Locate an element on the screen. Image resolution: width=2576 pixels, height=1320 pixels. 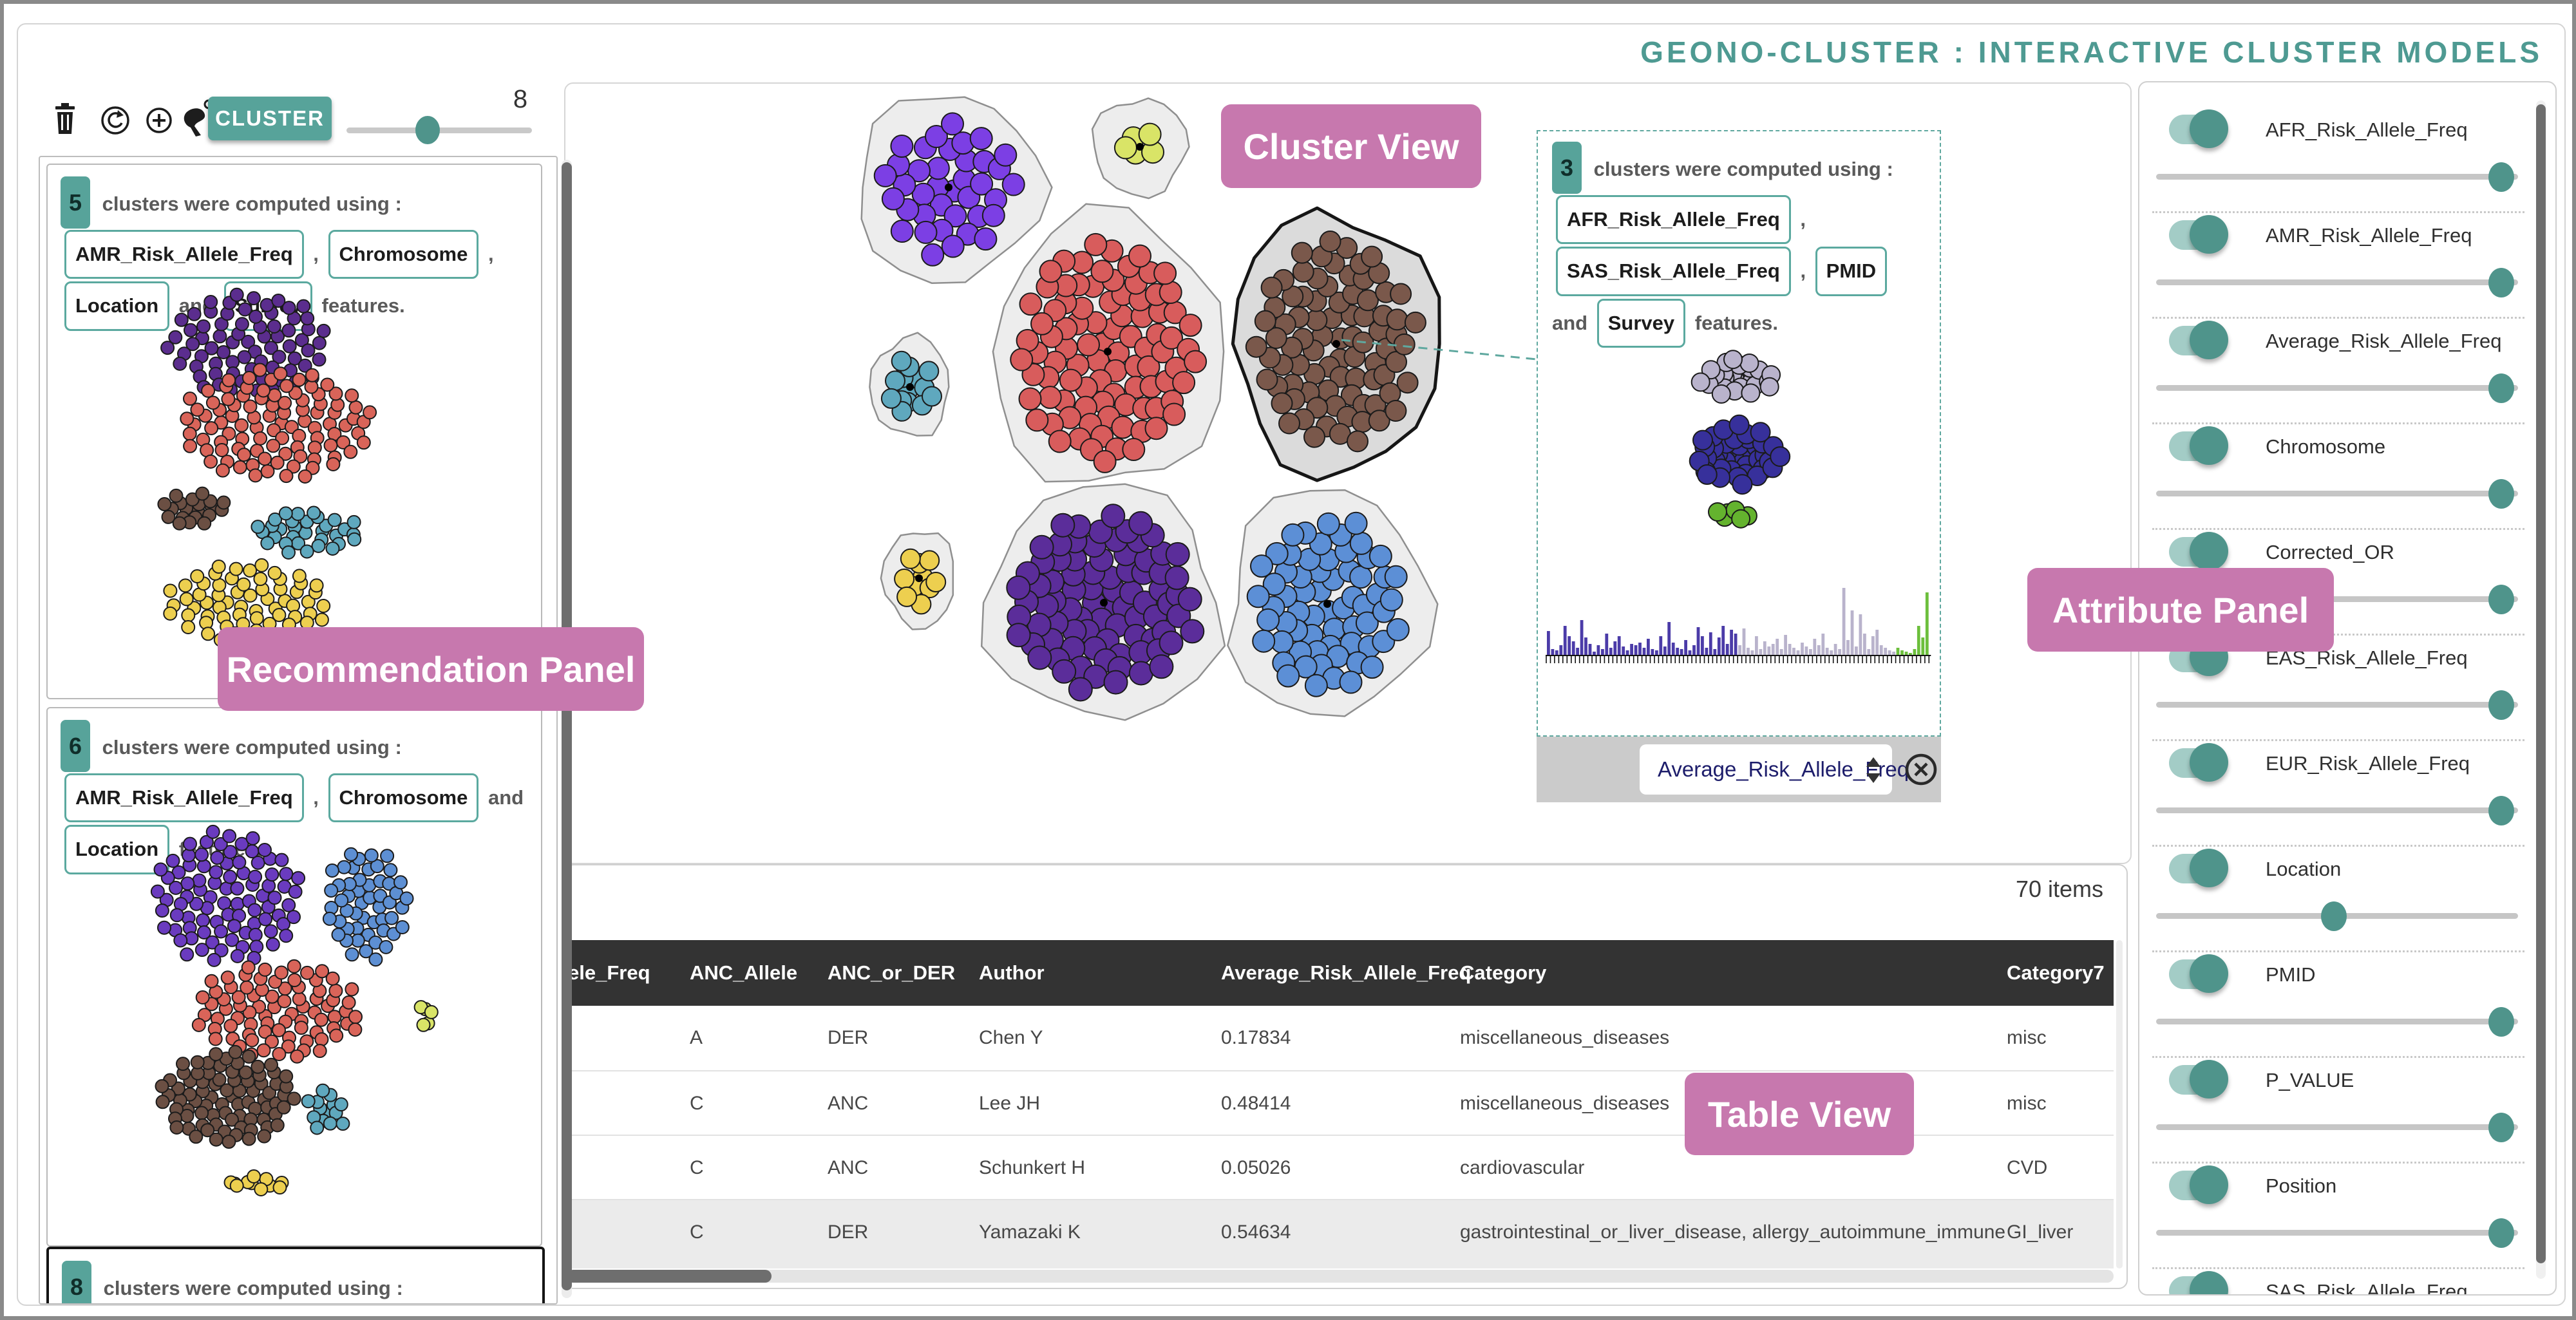
feature-chip: SAS_Risk_Allele_Freq is located at coordinates (1673, 271).